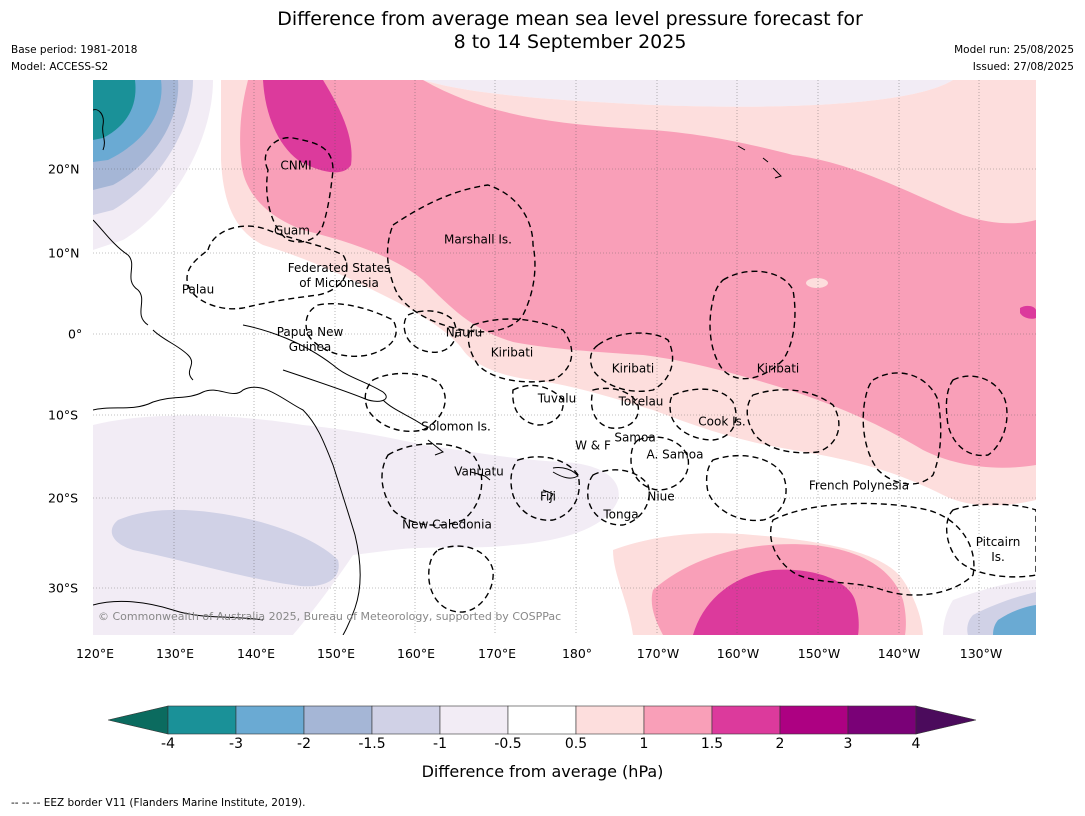 This screenshot has width=1085, height=816. I want to click on lon-label-140e: 140°E, so click(256, 653).